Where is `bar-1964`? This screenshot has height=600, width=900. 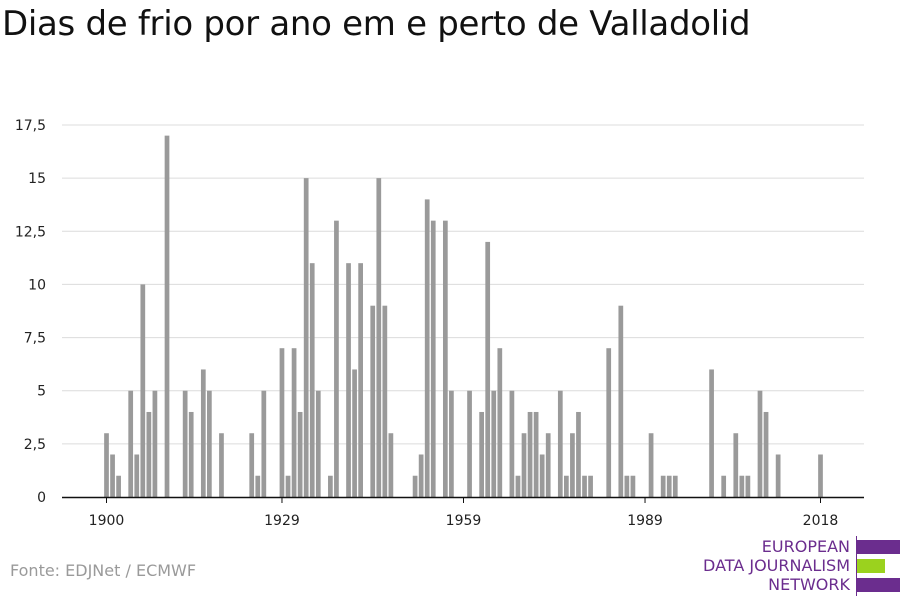
bar-1964 is located at coordinates (494, 443).